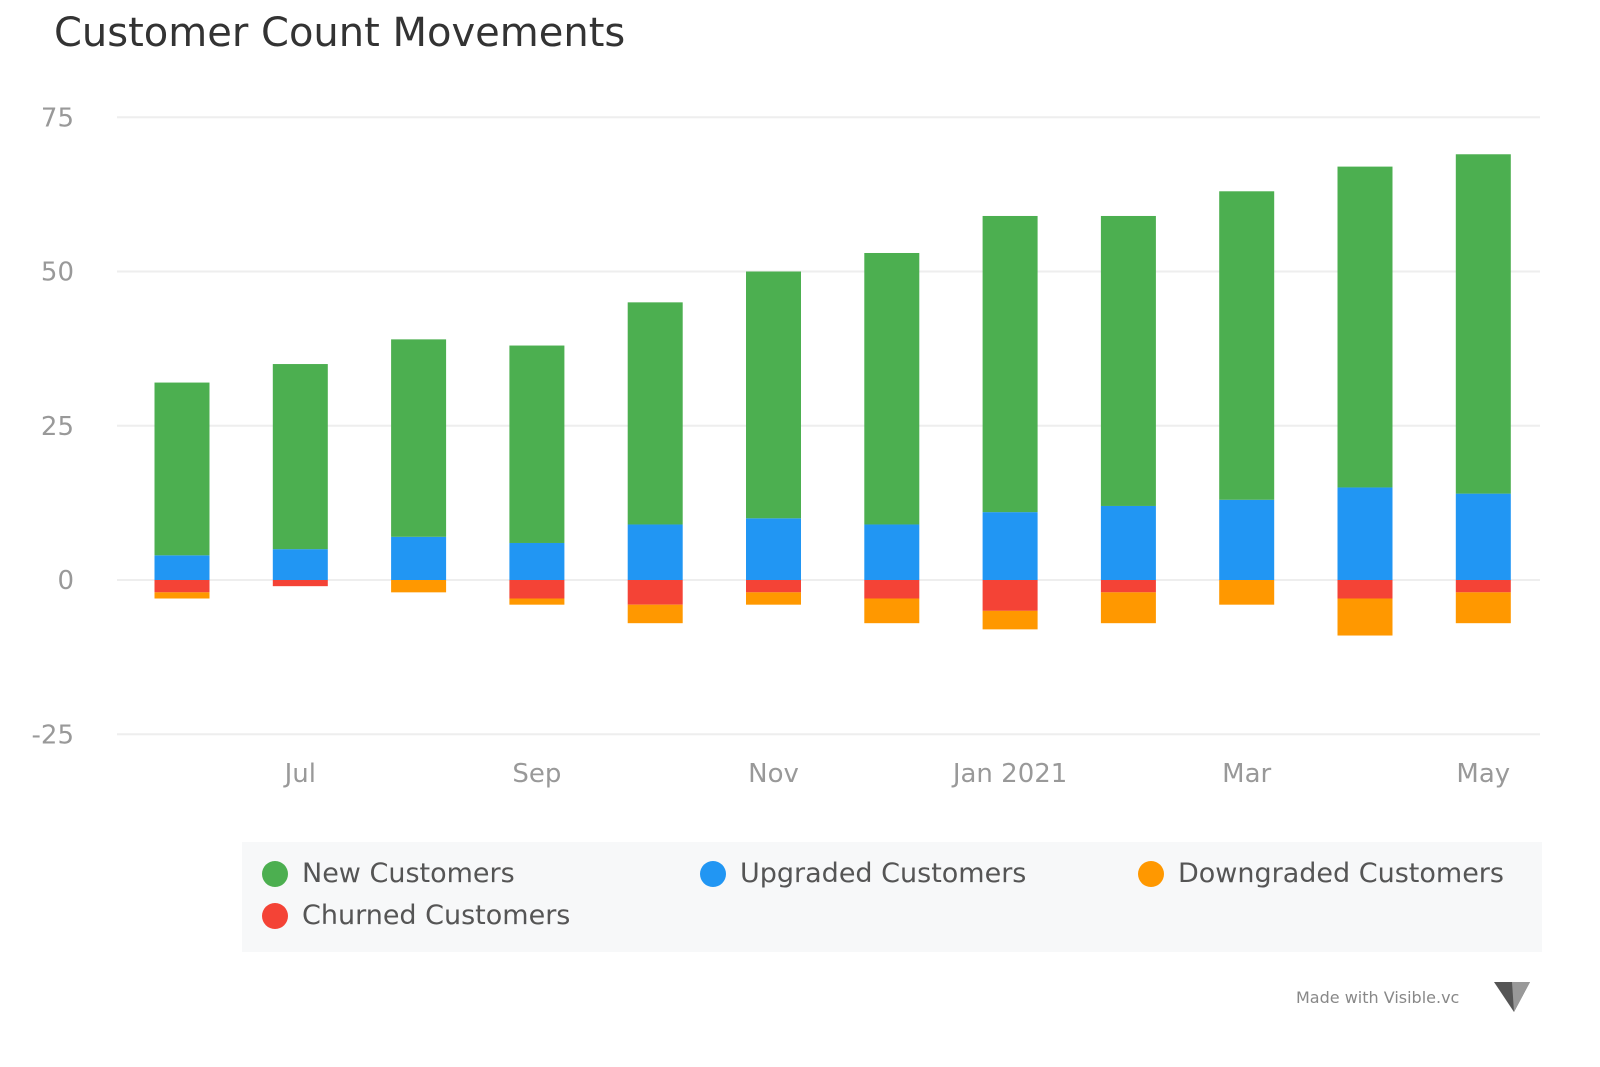 The width and height of the screenshot is (1600, 1067). What do you see at coordinates (1341, 873) in the screenshot?
I see `legend-label: Downgraded Customers` at bounding box center [1341, 873].